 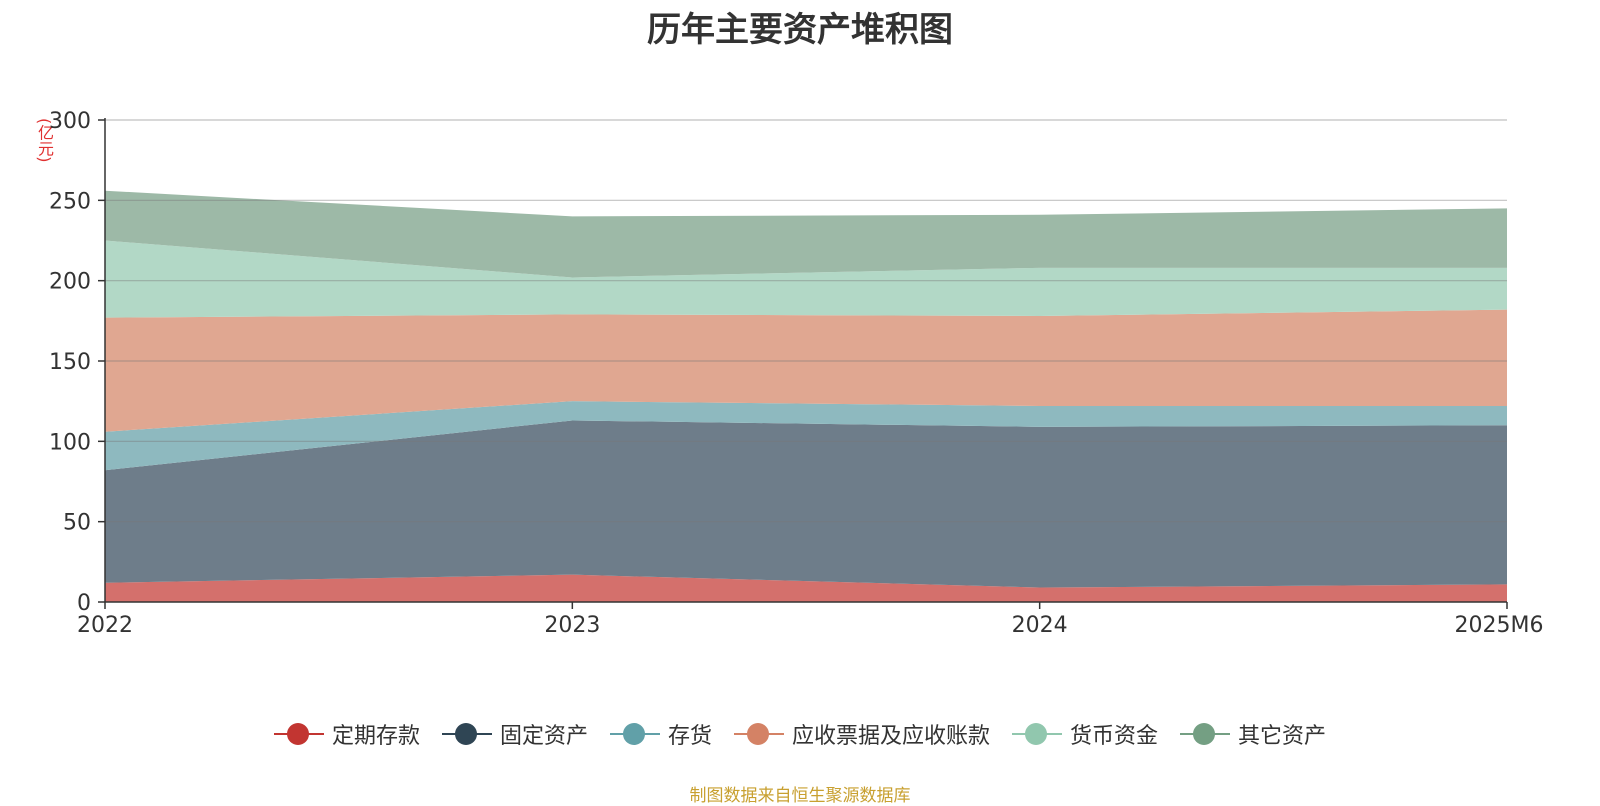 What do you see at coordinates (375, 736) in the screenshot?
I see `legend-label: 定期存款` at bounding box center [375, 736].